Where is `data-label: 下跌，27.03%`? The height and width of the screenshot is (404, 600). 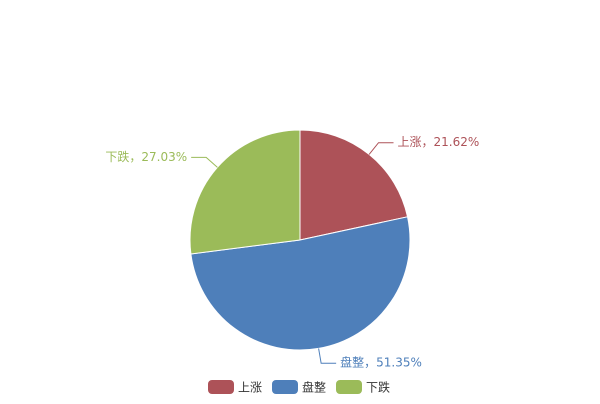 data-label: 下跌，27.03% is located at coordinates (146, 156).